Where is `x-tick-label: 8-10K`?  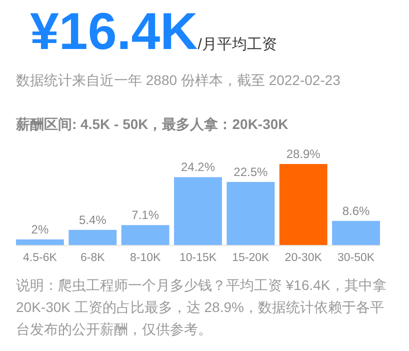
x-tick-label: 8-10K is located at coordinates (145, 258).